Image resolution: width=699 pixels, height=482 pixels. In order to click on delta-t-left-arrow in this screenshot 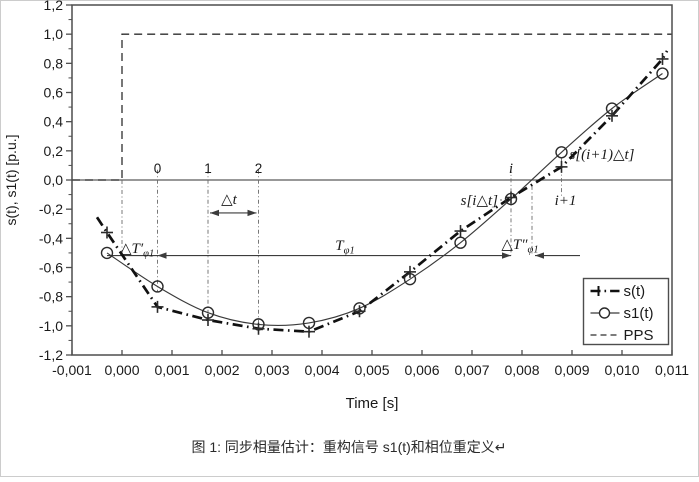, I will do `click(214, 213)`.